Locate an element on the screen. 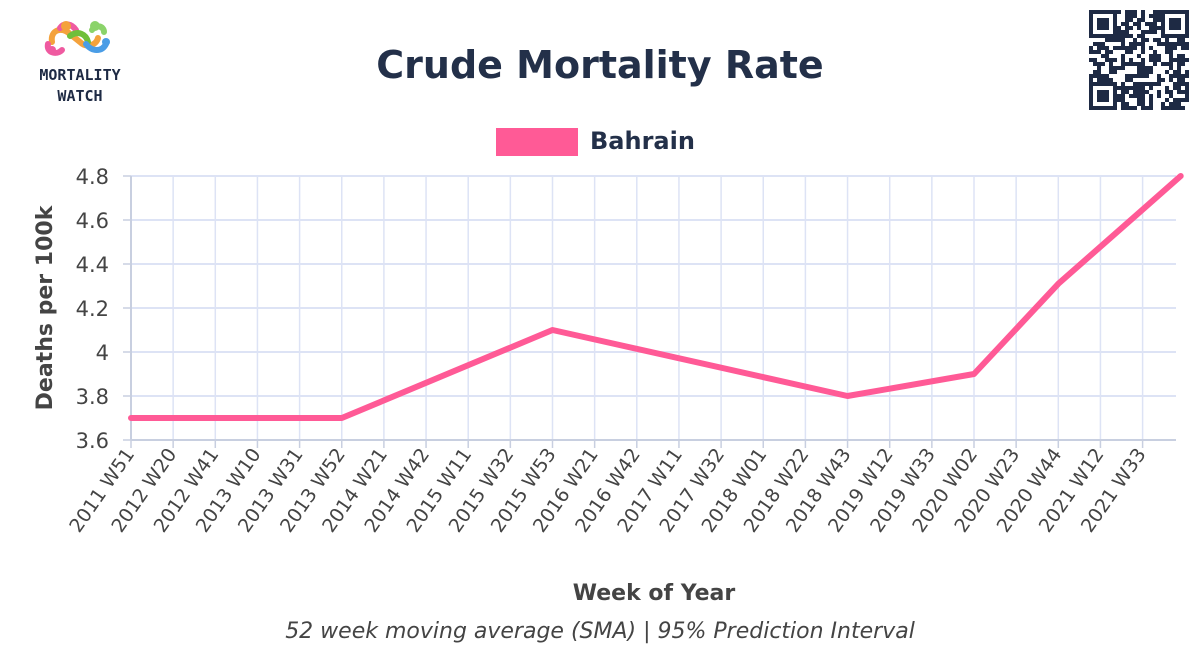 This screenshot has height=670, width=1200. qr-code is located at coordinates (1139, 60).